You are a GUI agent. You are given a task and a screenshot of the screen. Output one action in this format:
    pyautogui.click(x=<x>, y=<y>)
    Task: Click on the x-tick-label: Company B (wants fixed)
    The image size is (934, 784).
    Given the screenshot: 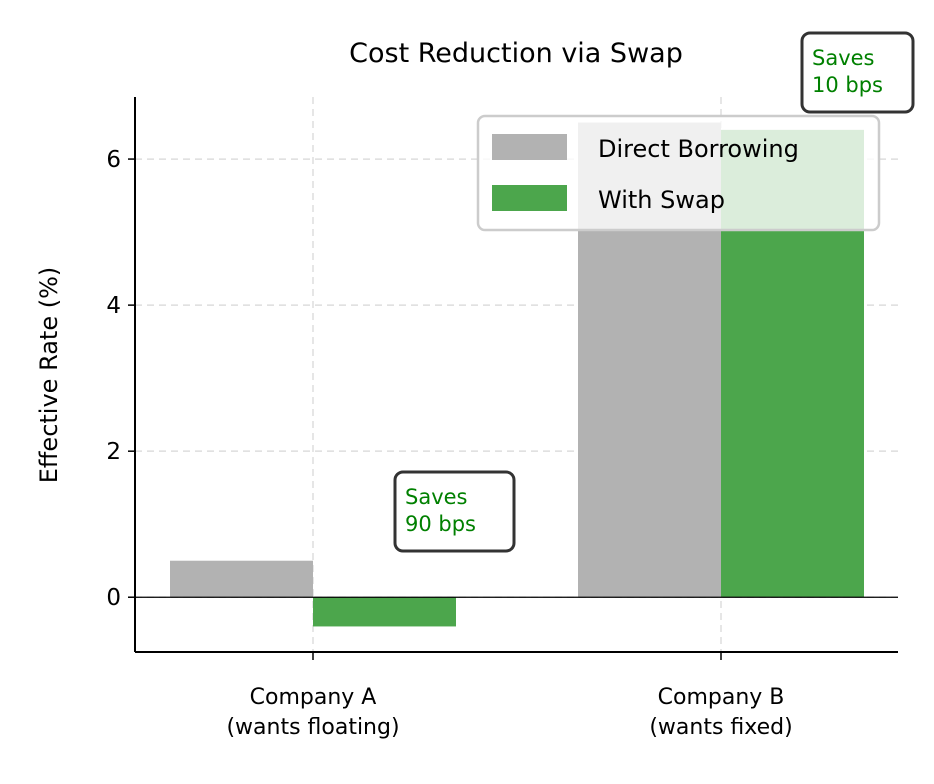 What is the action you would take?
    pyautogui.click(x=720, y=712)
    